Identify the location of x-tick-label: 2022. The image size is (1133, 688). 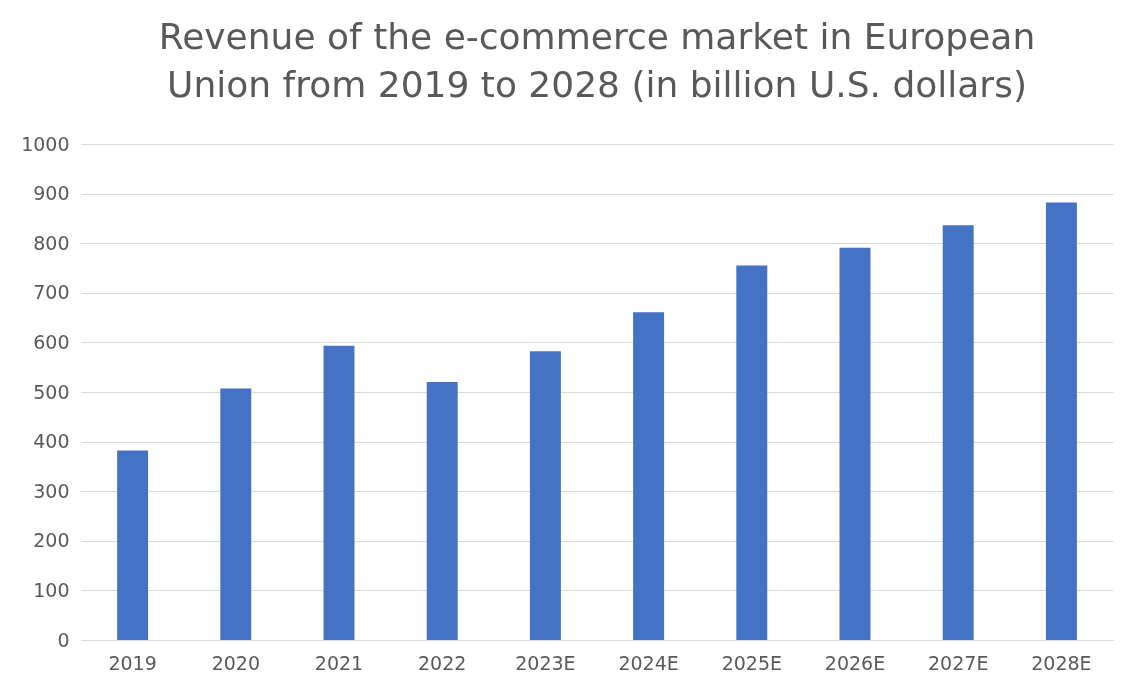
(442, 662).